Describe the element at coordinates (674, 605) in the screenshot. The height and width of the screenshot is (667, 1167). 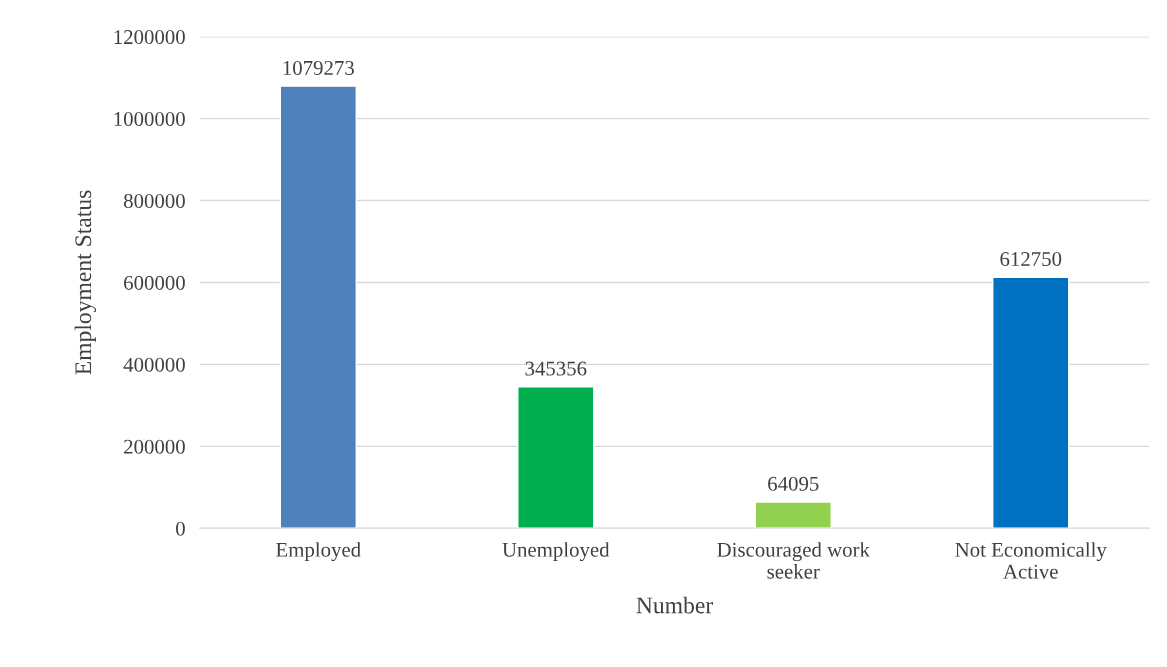
I see `x-axis-title: Number` at that location.